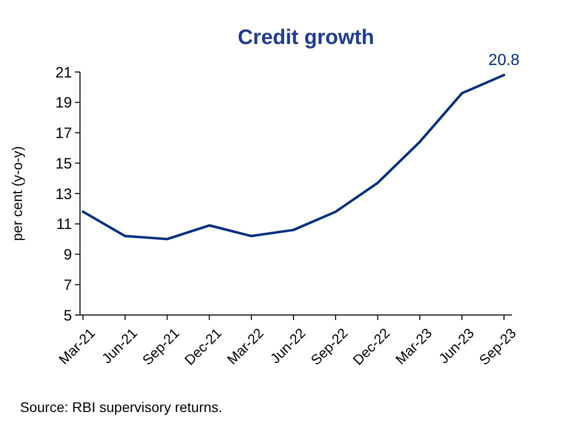 The width and height of the screenshot is (562, 428). Describe the element at coordinates (63, 73) in the screenshot. I see `y-tick-label: 21` at that location.